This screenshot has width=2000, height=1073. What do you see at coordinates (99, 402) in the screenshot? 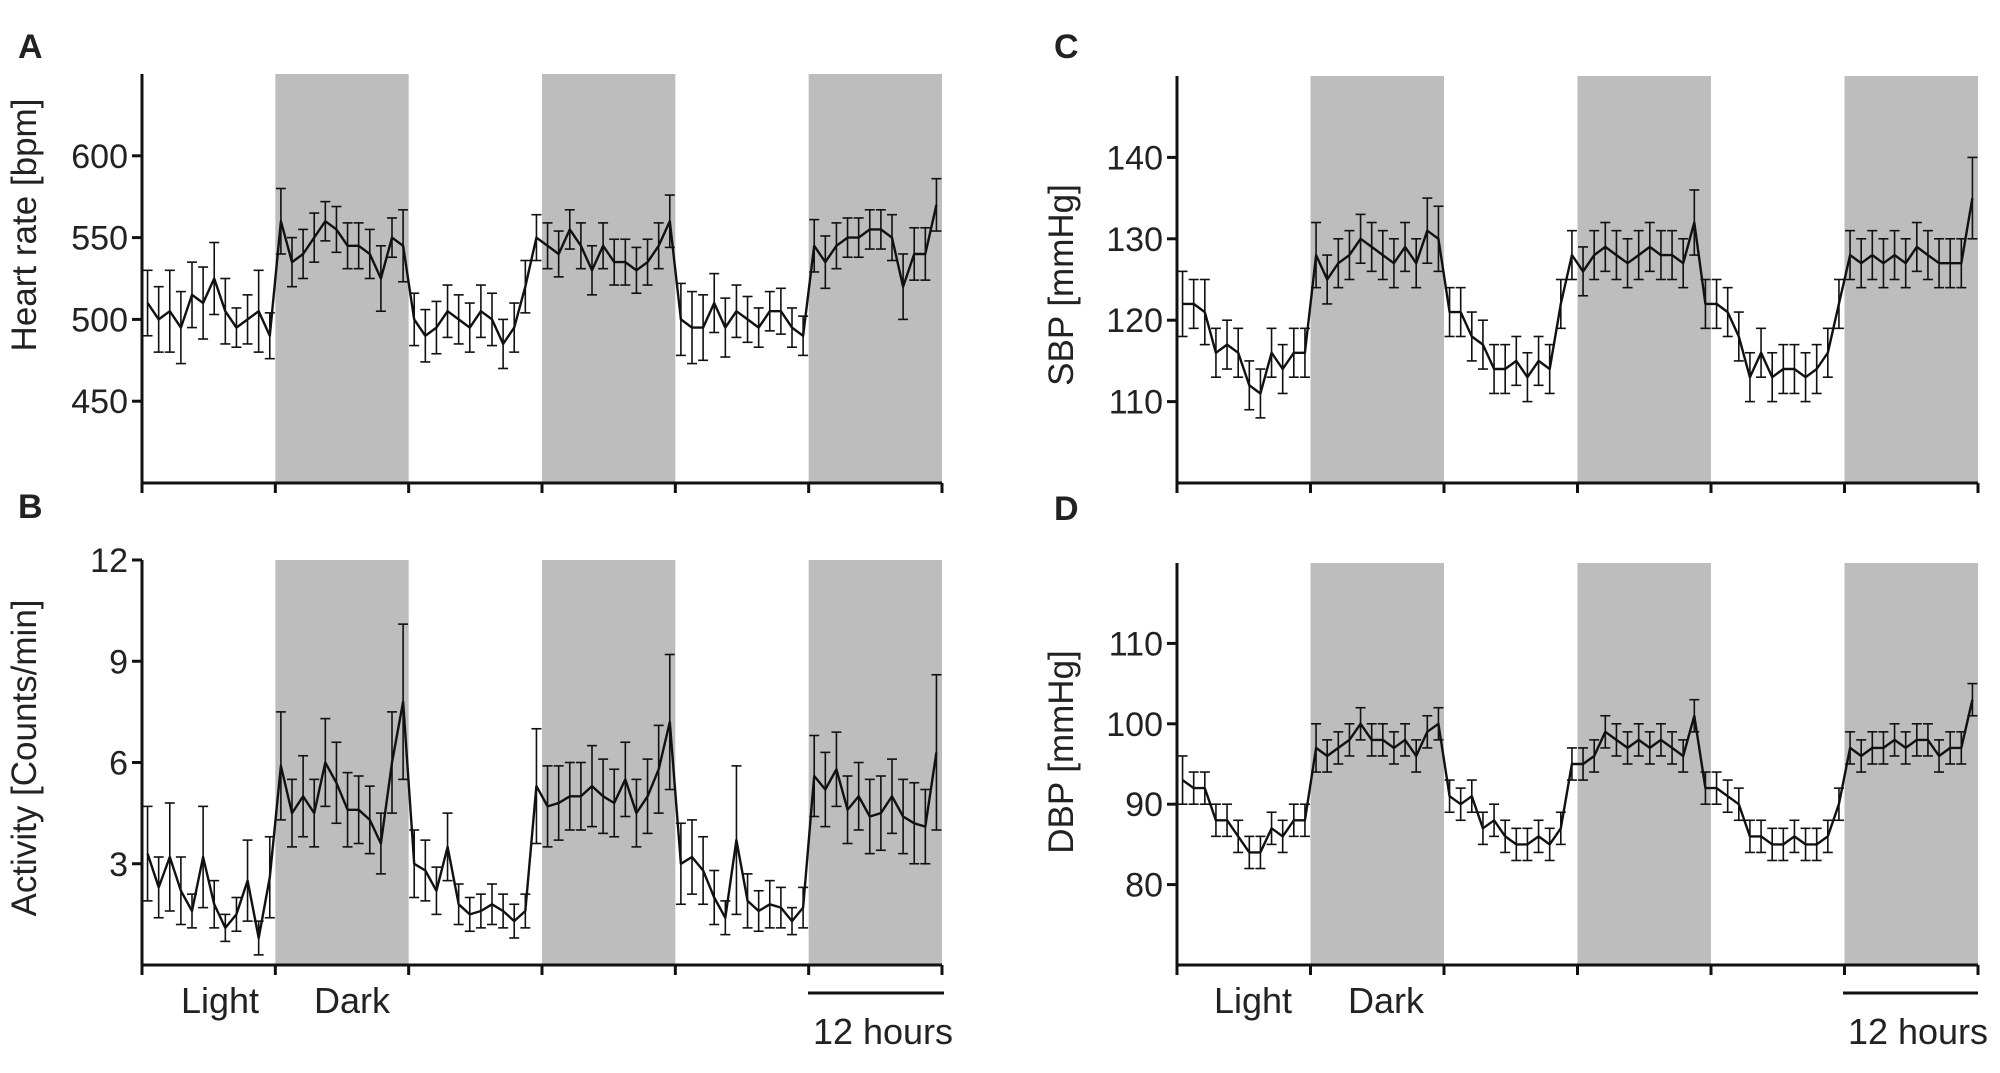
I see `y-tick-label: 450` at bounding box center [99, 402].